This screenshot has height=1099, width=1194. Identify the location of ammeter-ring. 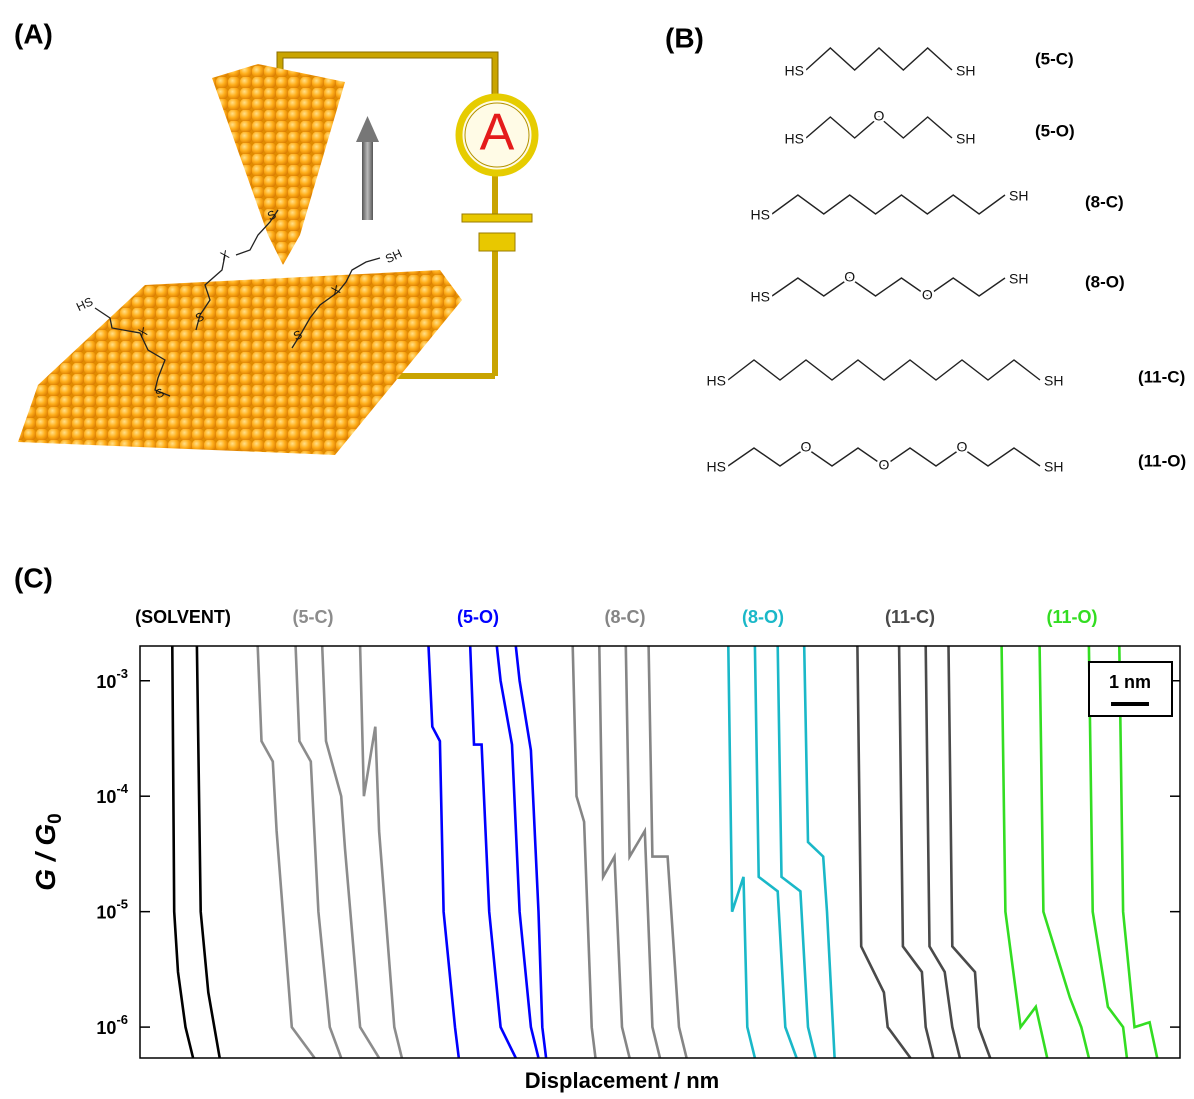
(497, 135).